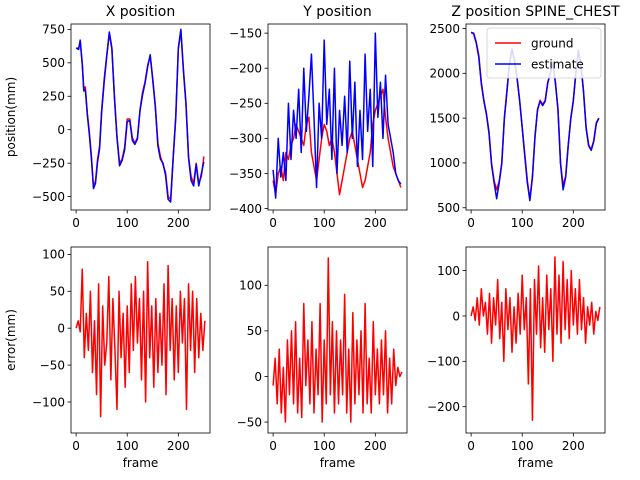 Image resolution: width=640 pixels, height=480 pixels. What do you see at coordinates (444, 163) in the screenshot?
I see `y-tick-label: 1000` at bounding box center [444, 163].